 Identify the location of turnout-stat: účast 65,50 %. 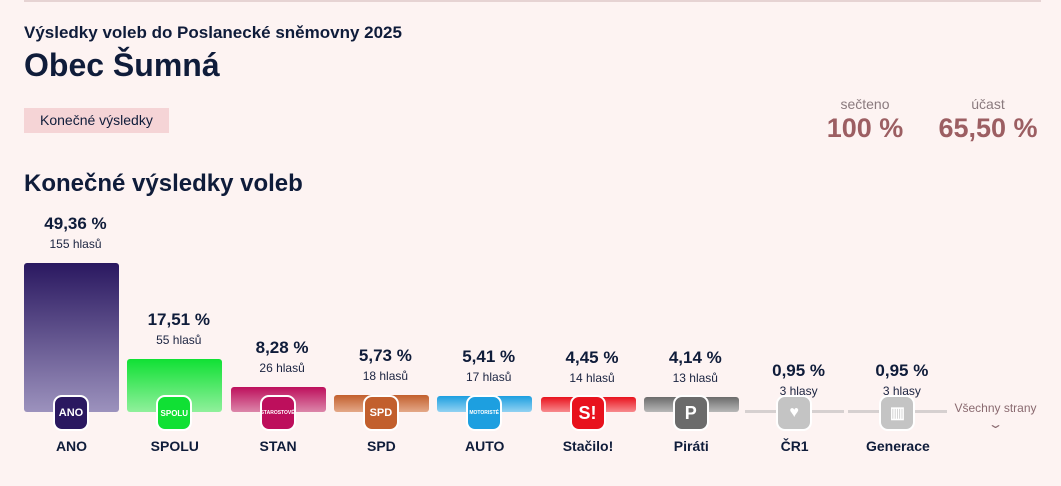
(988, 120).